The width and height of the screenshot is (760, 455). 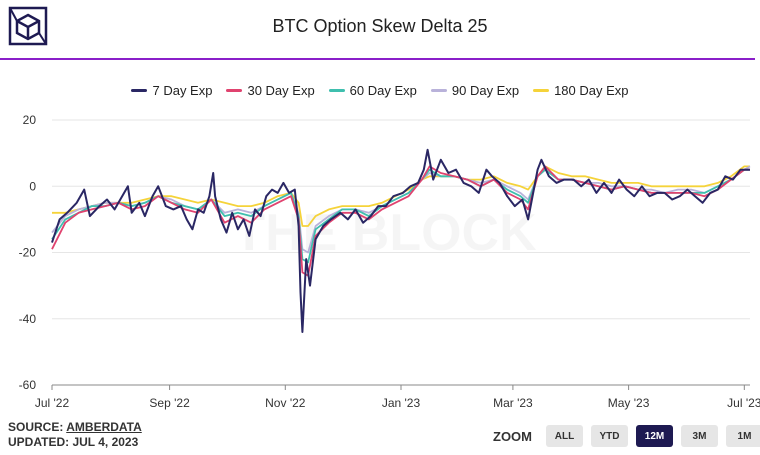 What do you see at coordinates (564, 436) in the screenshot?
I see `zoom-all-button: ALL` at bounding box center [564, 436].